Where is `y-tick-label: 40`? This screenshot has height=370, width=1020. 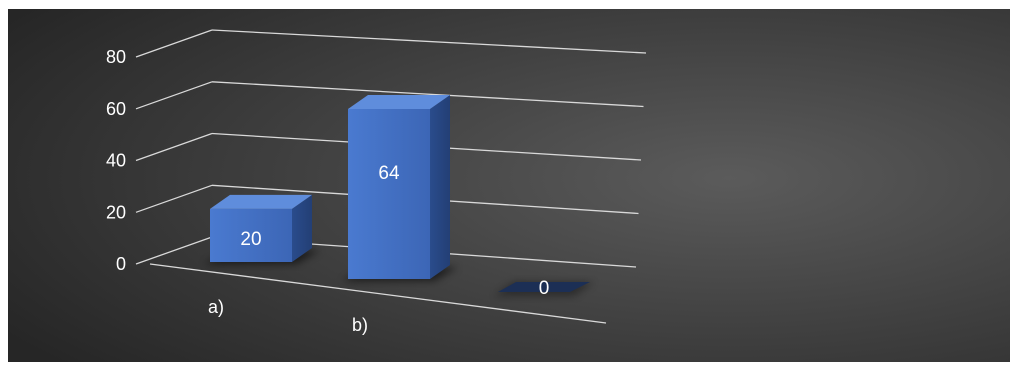 y-tick-label: 40 is located at coordinates (116, 161).